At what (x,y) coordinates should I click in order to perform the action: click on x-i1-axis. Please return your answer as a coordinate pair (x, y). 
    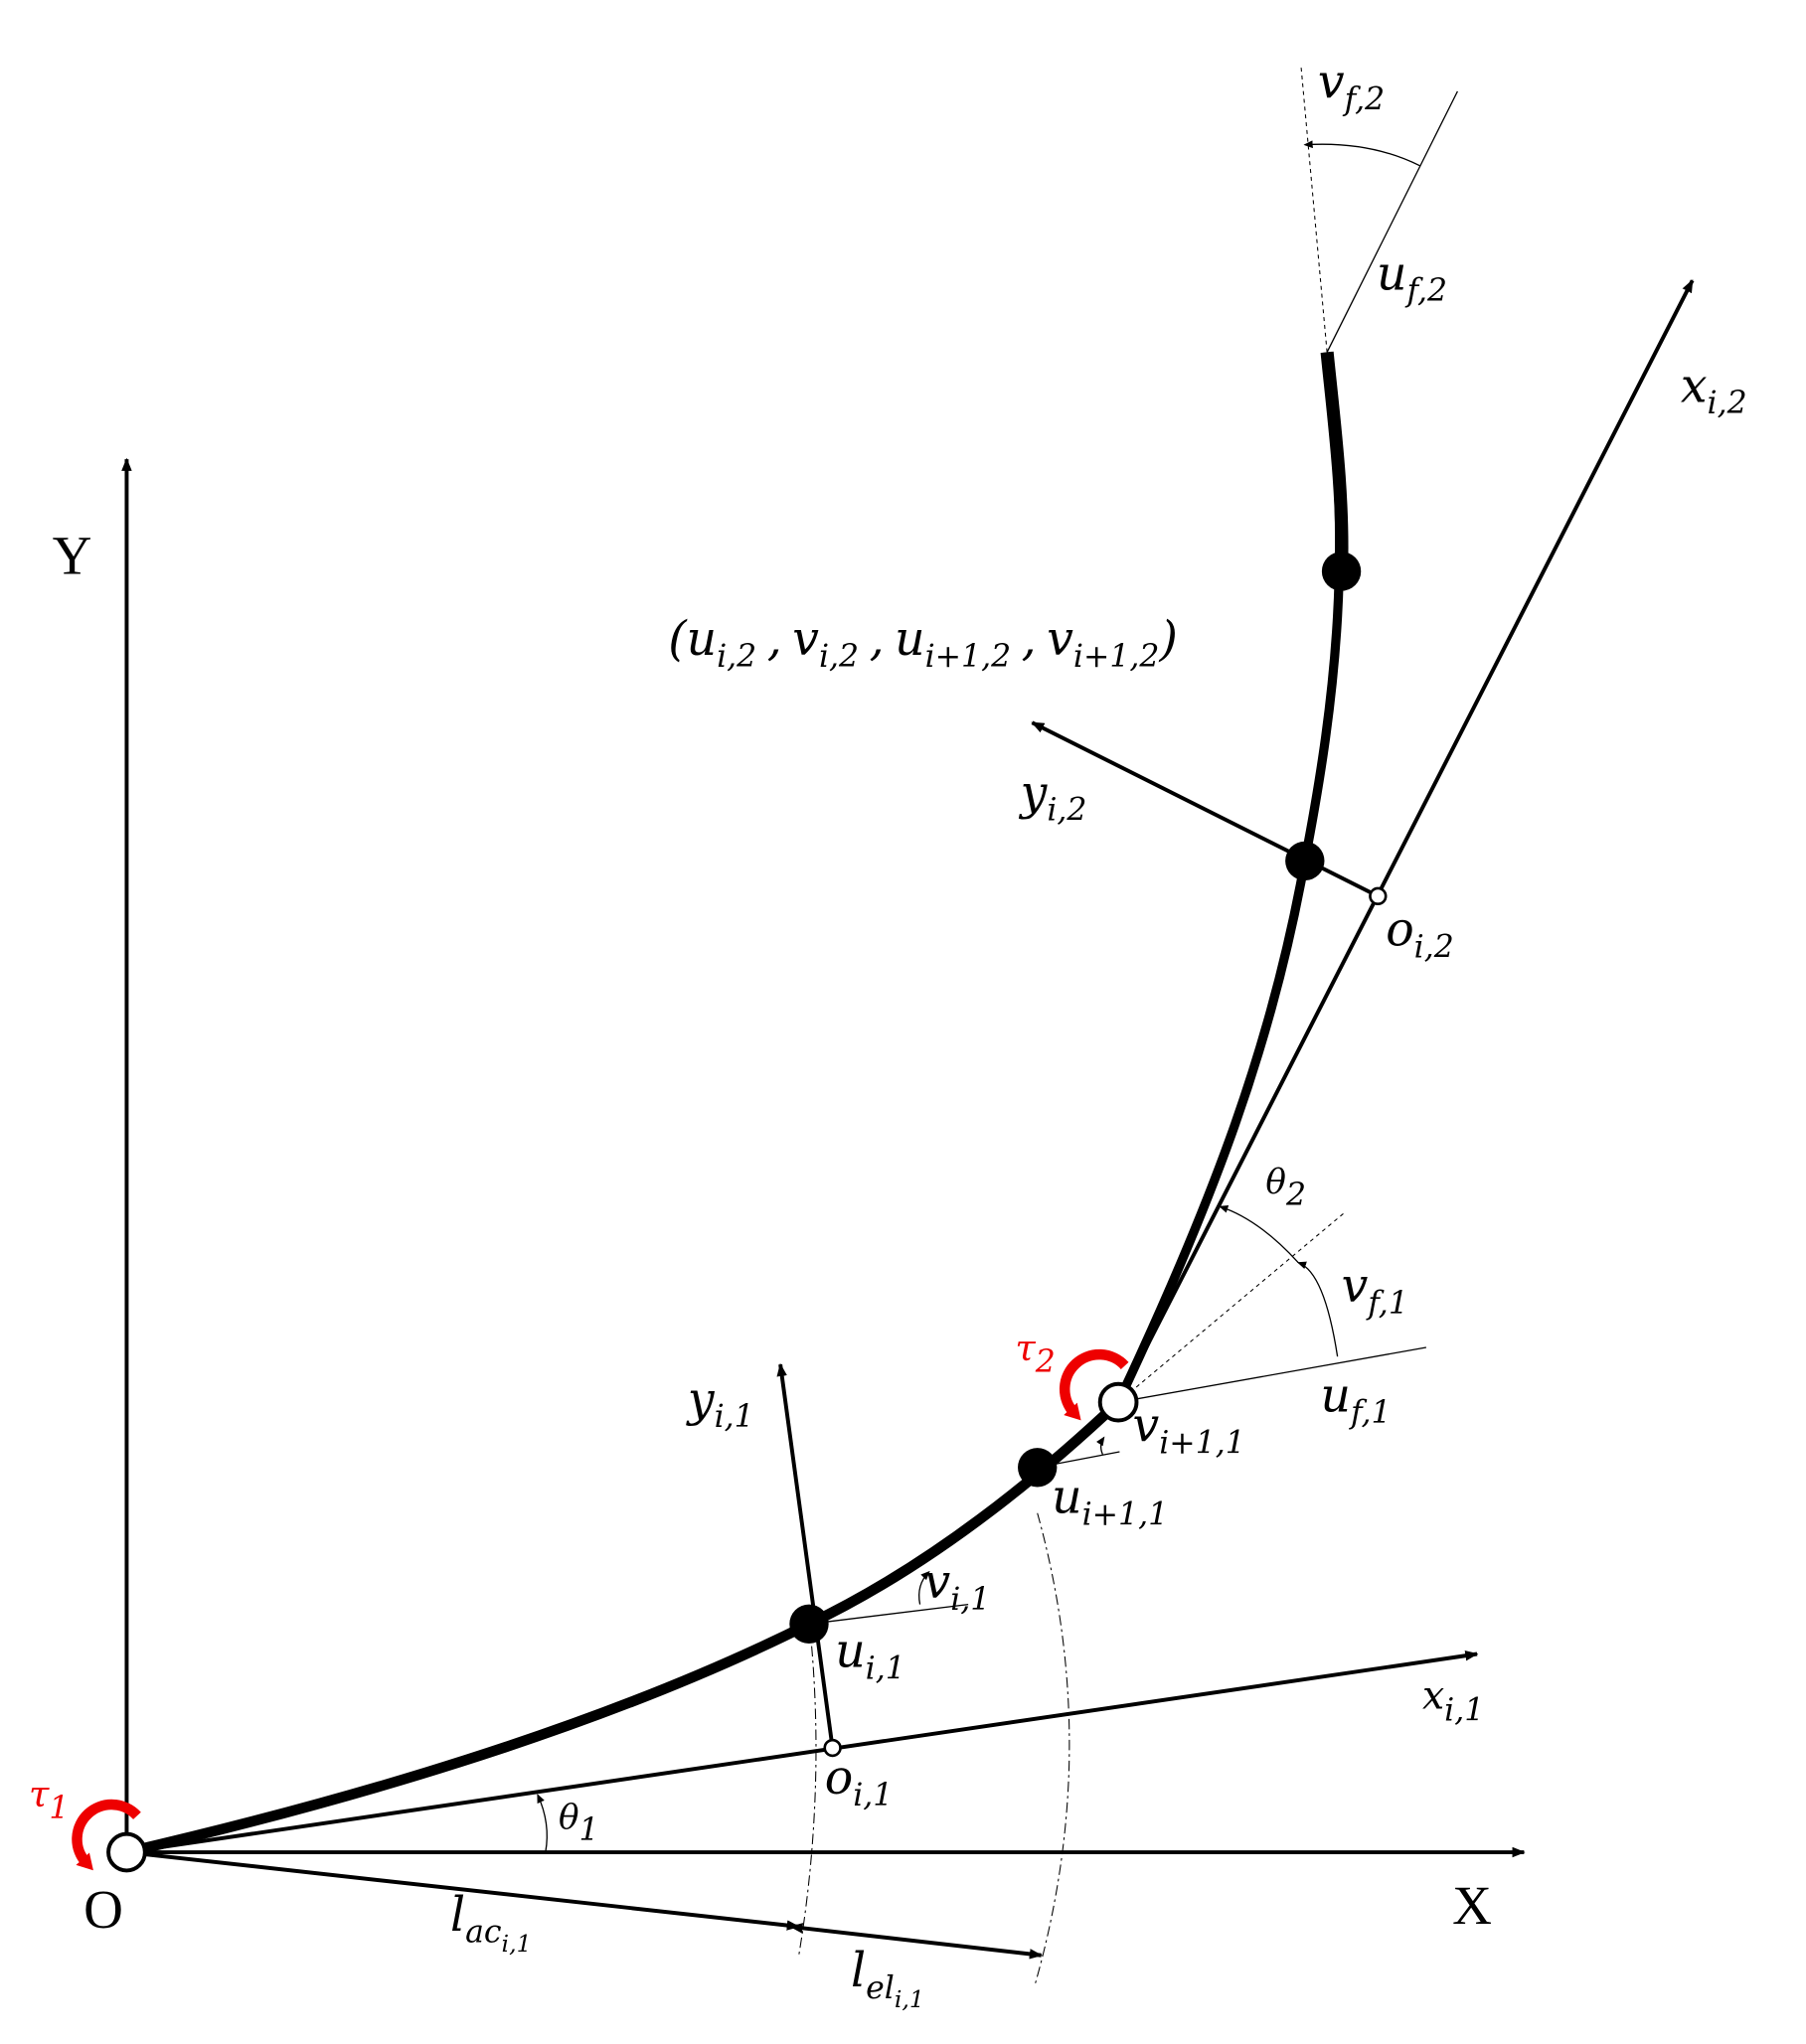
    Looking at the image, I should click on (802, 1753).